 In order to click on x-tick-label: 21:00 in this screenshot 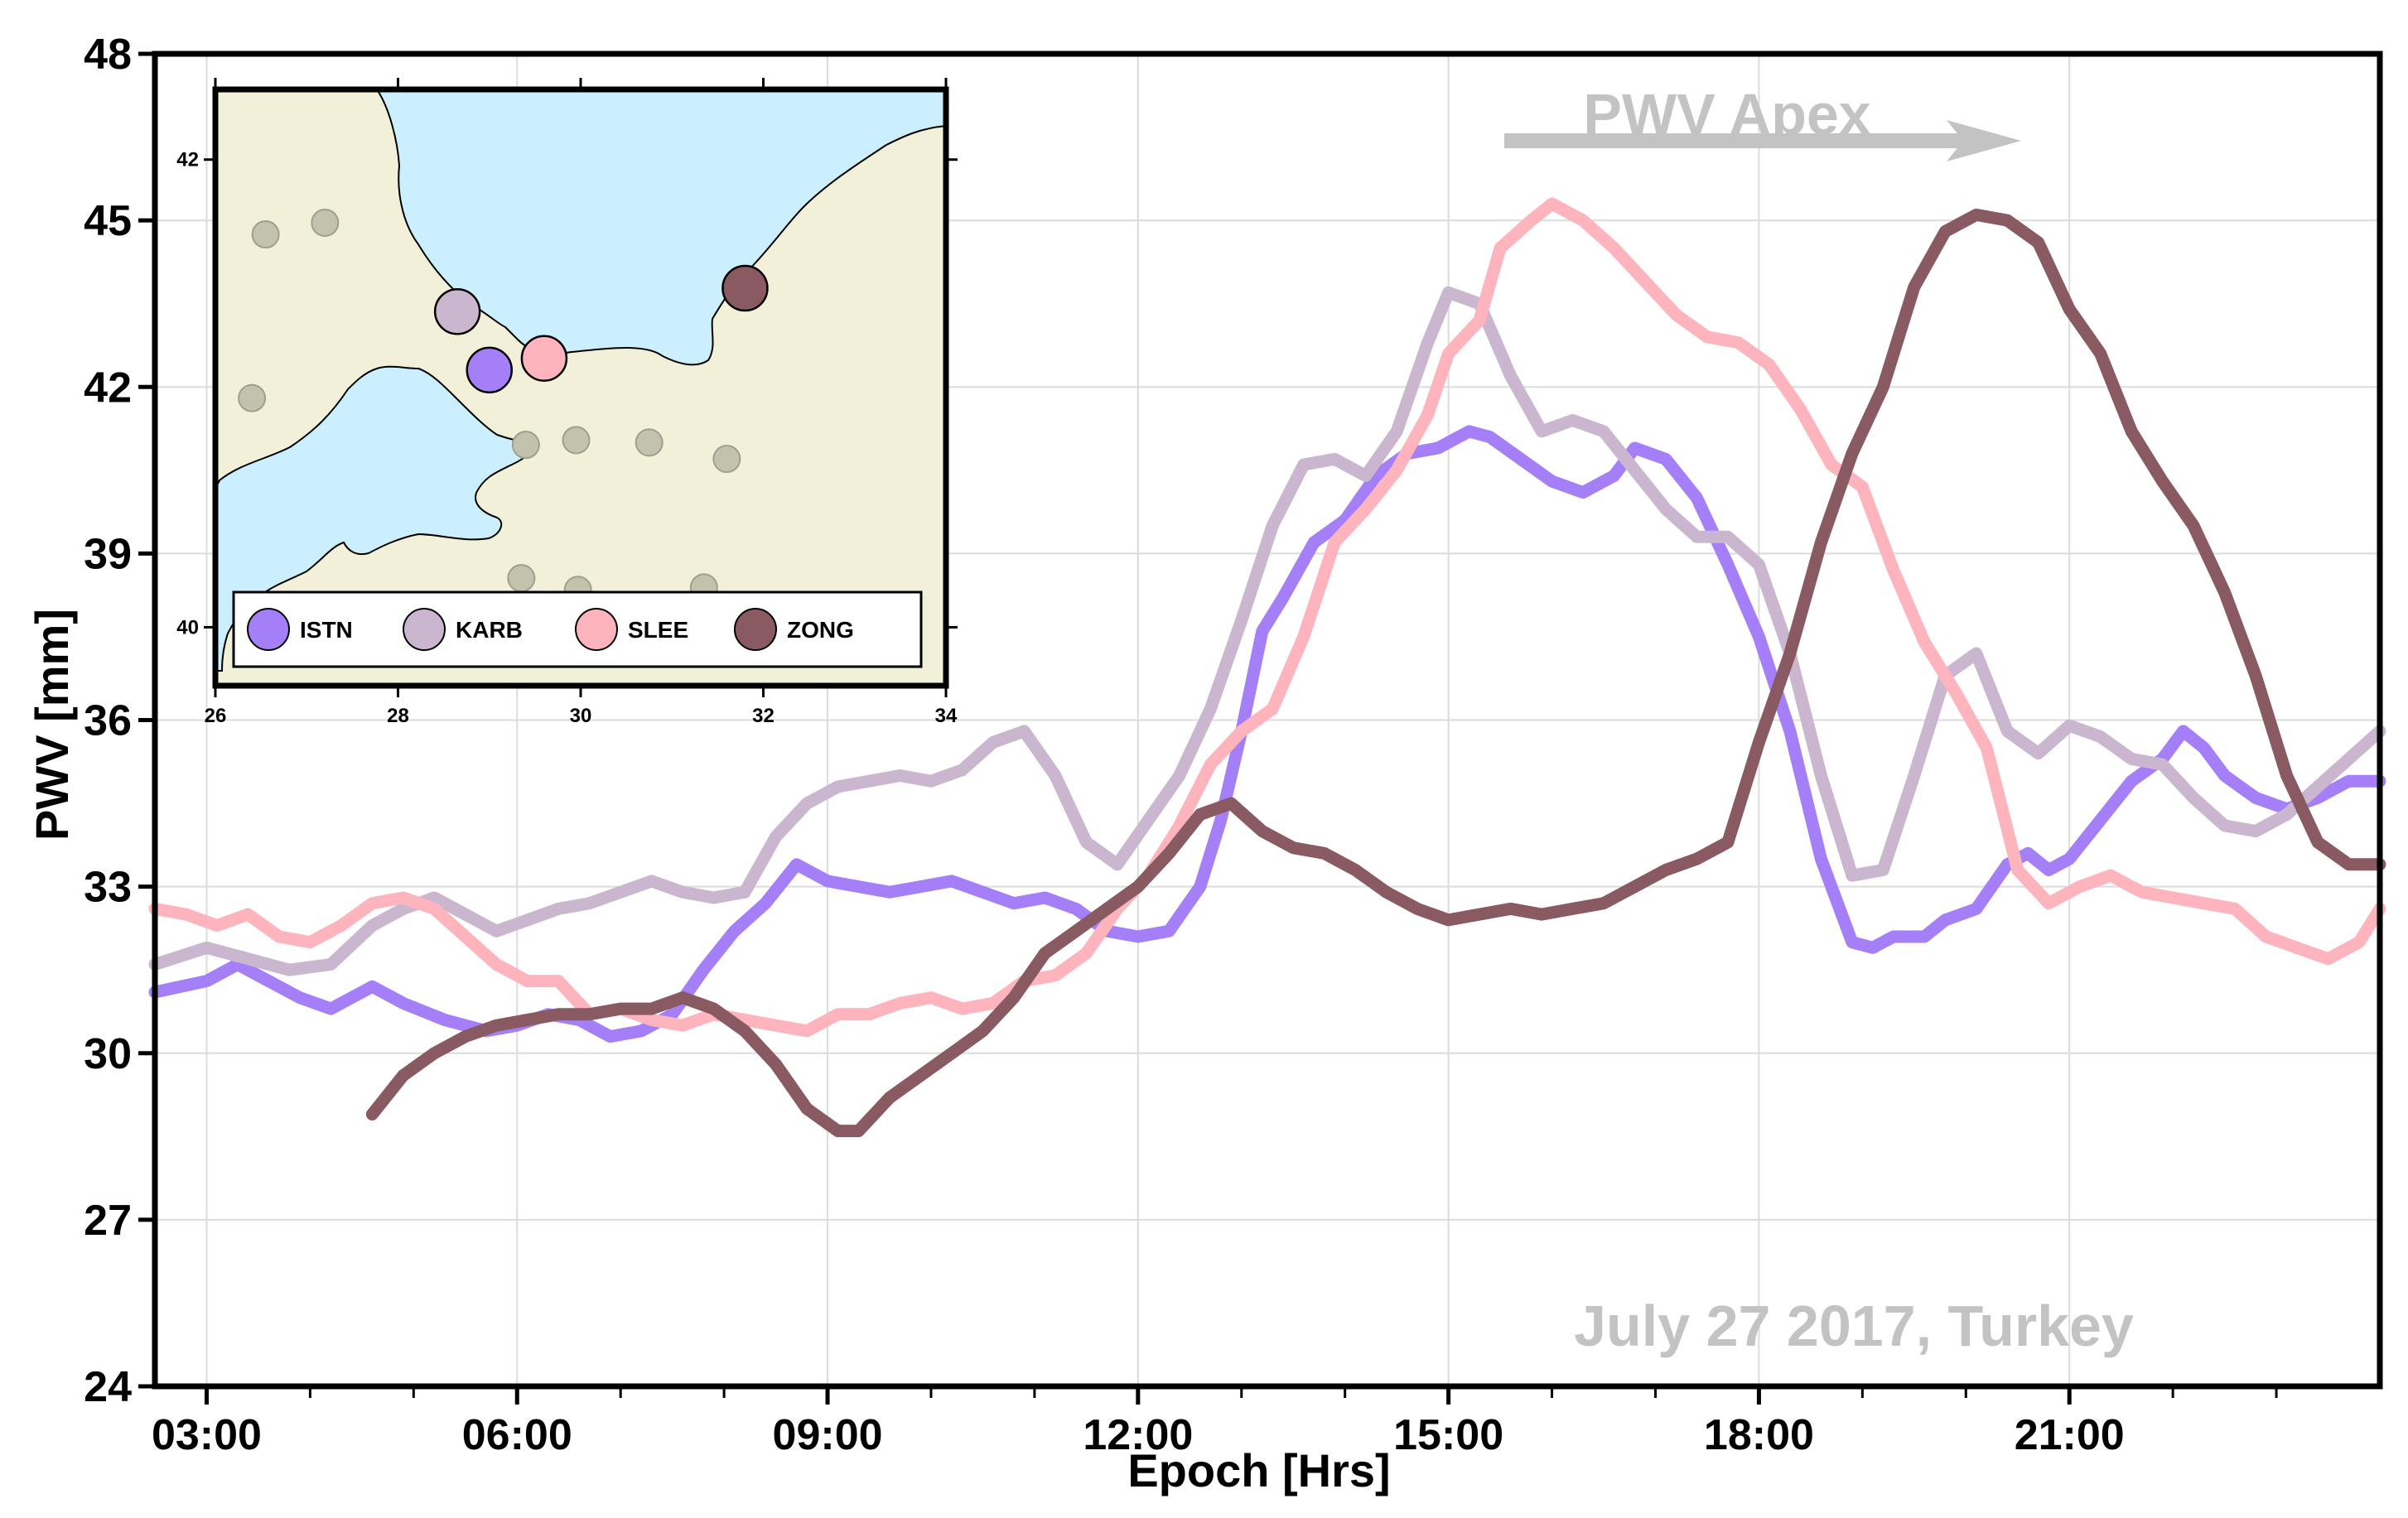, I will do `click(2070, 1435)`.